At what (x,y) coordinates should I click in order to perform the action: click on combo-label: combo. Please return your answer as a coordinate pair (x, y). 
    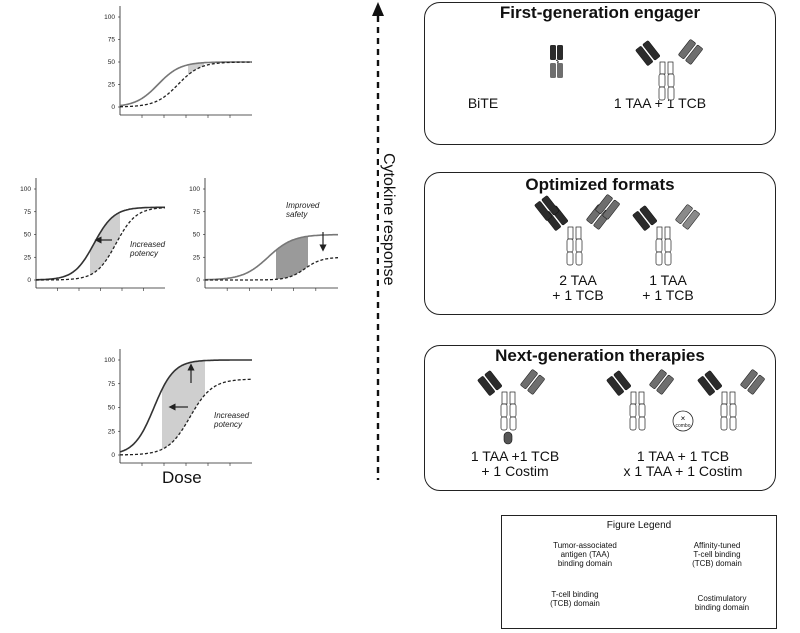
    Looking at the image, I should click on (682, 426).